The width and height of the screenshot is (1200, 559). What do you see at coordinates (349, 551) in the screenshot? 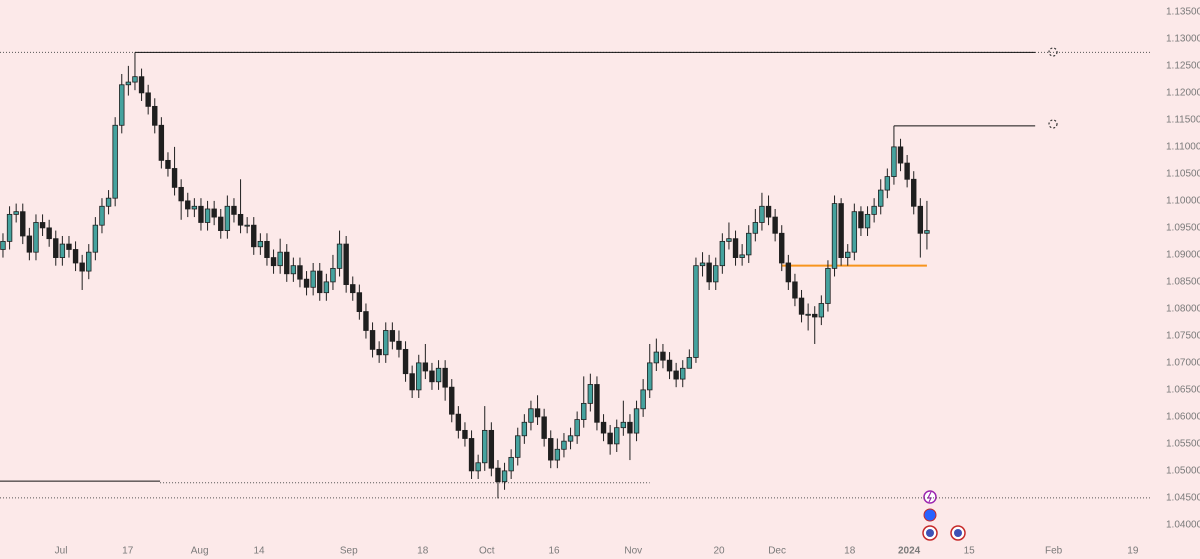
I see `x-tick-label: Sep` at bounding box center [349, 551].